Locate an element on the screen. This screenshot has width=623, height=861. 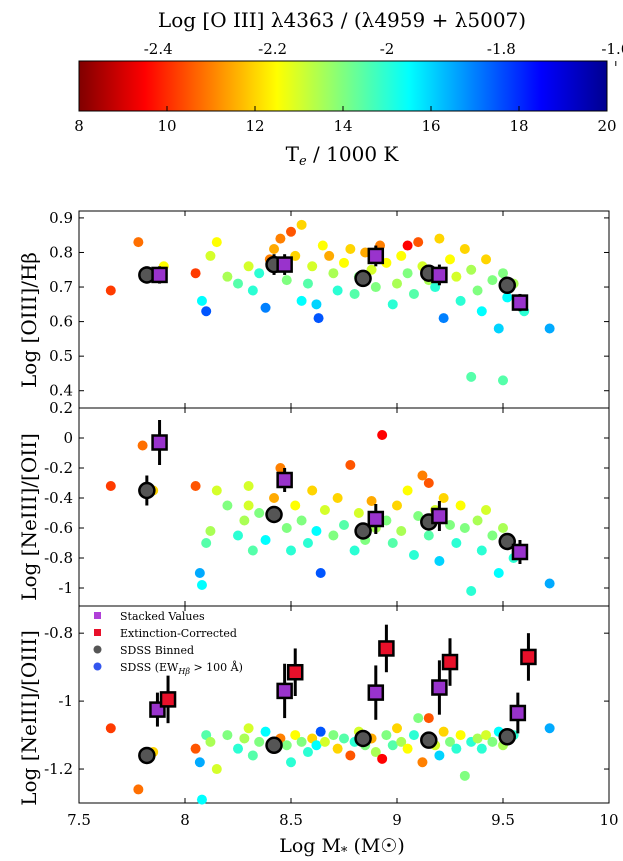
corrected-marker is located at coordinates (386, 648).